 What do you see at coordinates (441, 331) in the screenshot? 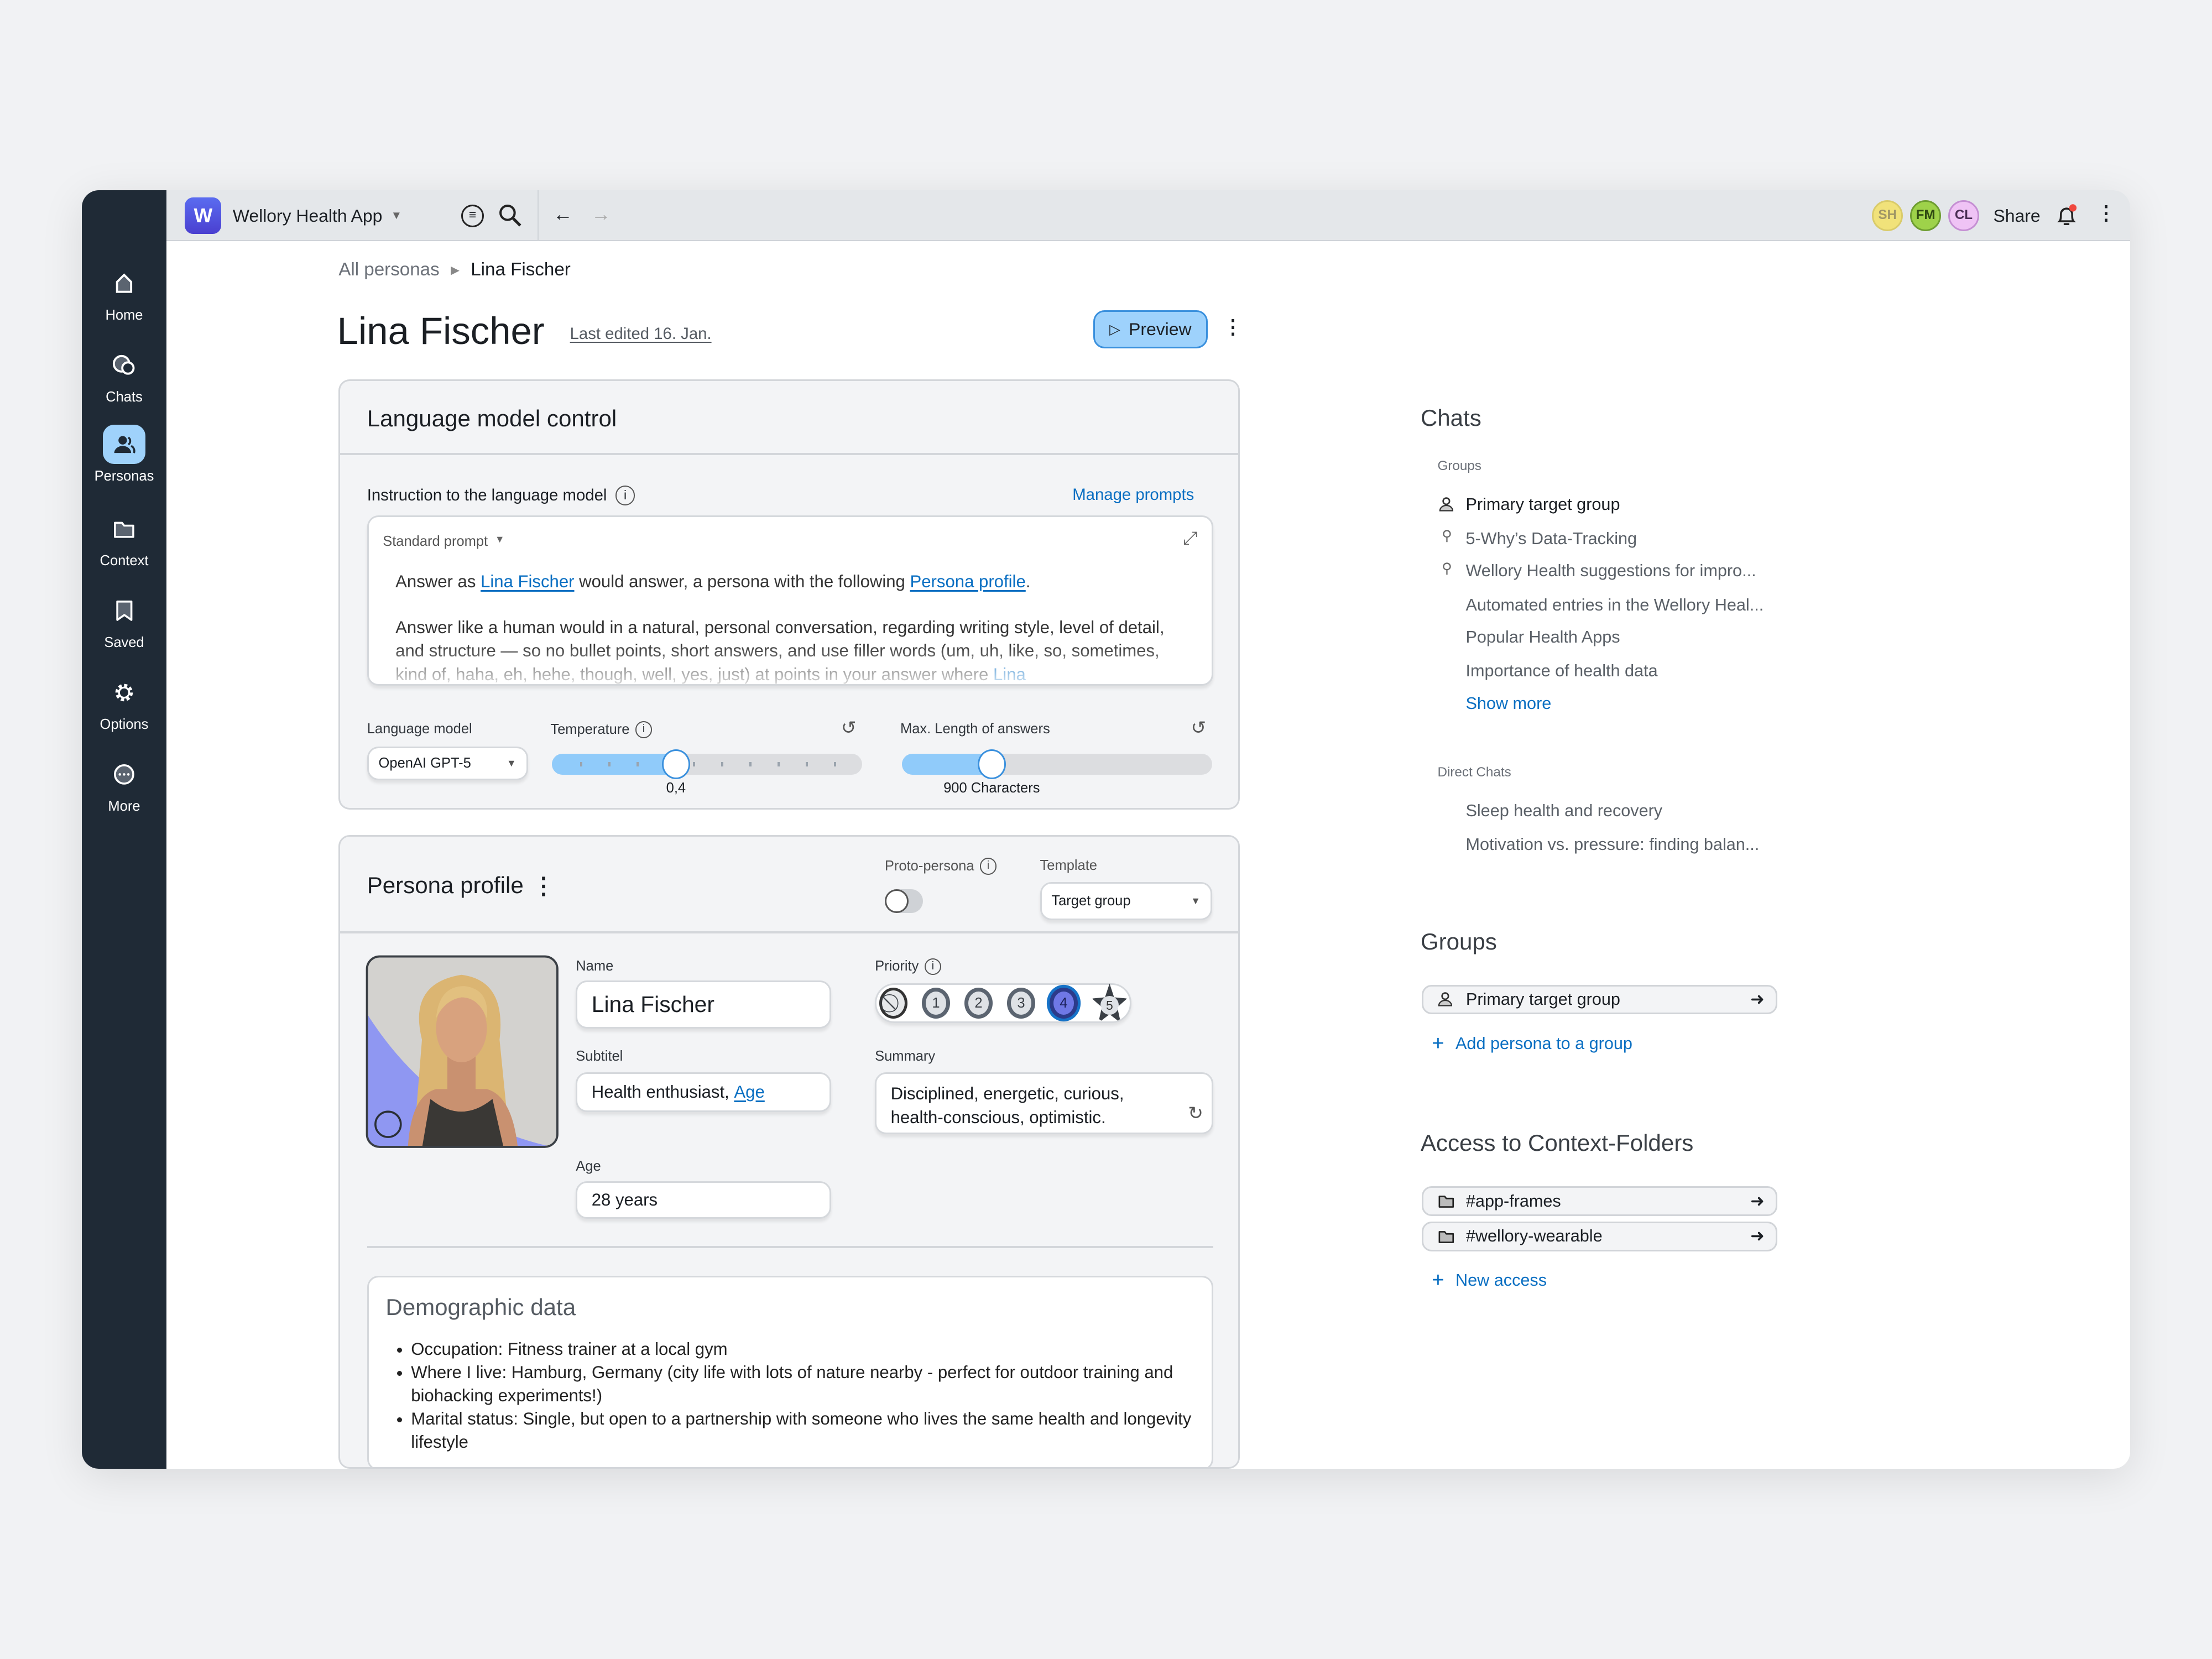
I see `page-title: Lina Fischer` at bounding box center [441, 331].